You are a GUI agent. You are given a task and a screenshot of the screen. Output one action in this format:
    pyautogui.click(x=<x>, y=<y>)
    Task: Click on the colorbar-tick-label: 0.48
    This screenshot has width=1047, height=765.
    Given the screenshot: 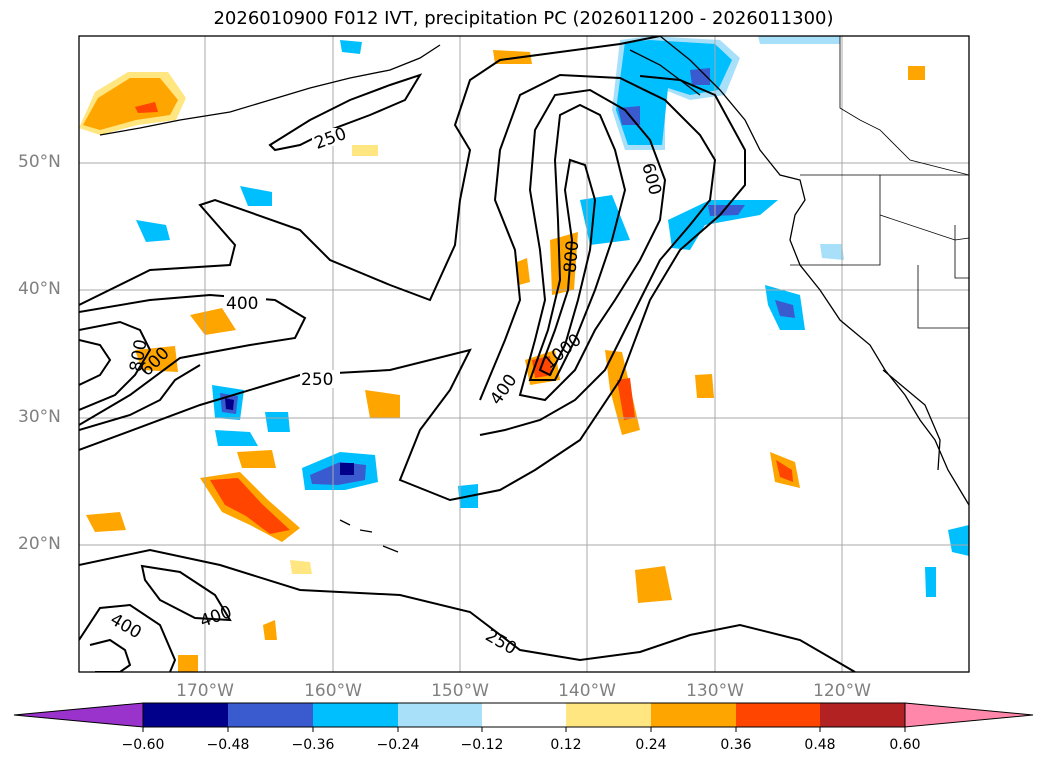 What is the action you would take?
    pyautogui.click(x=820, y=745)
    